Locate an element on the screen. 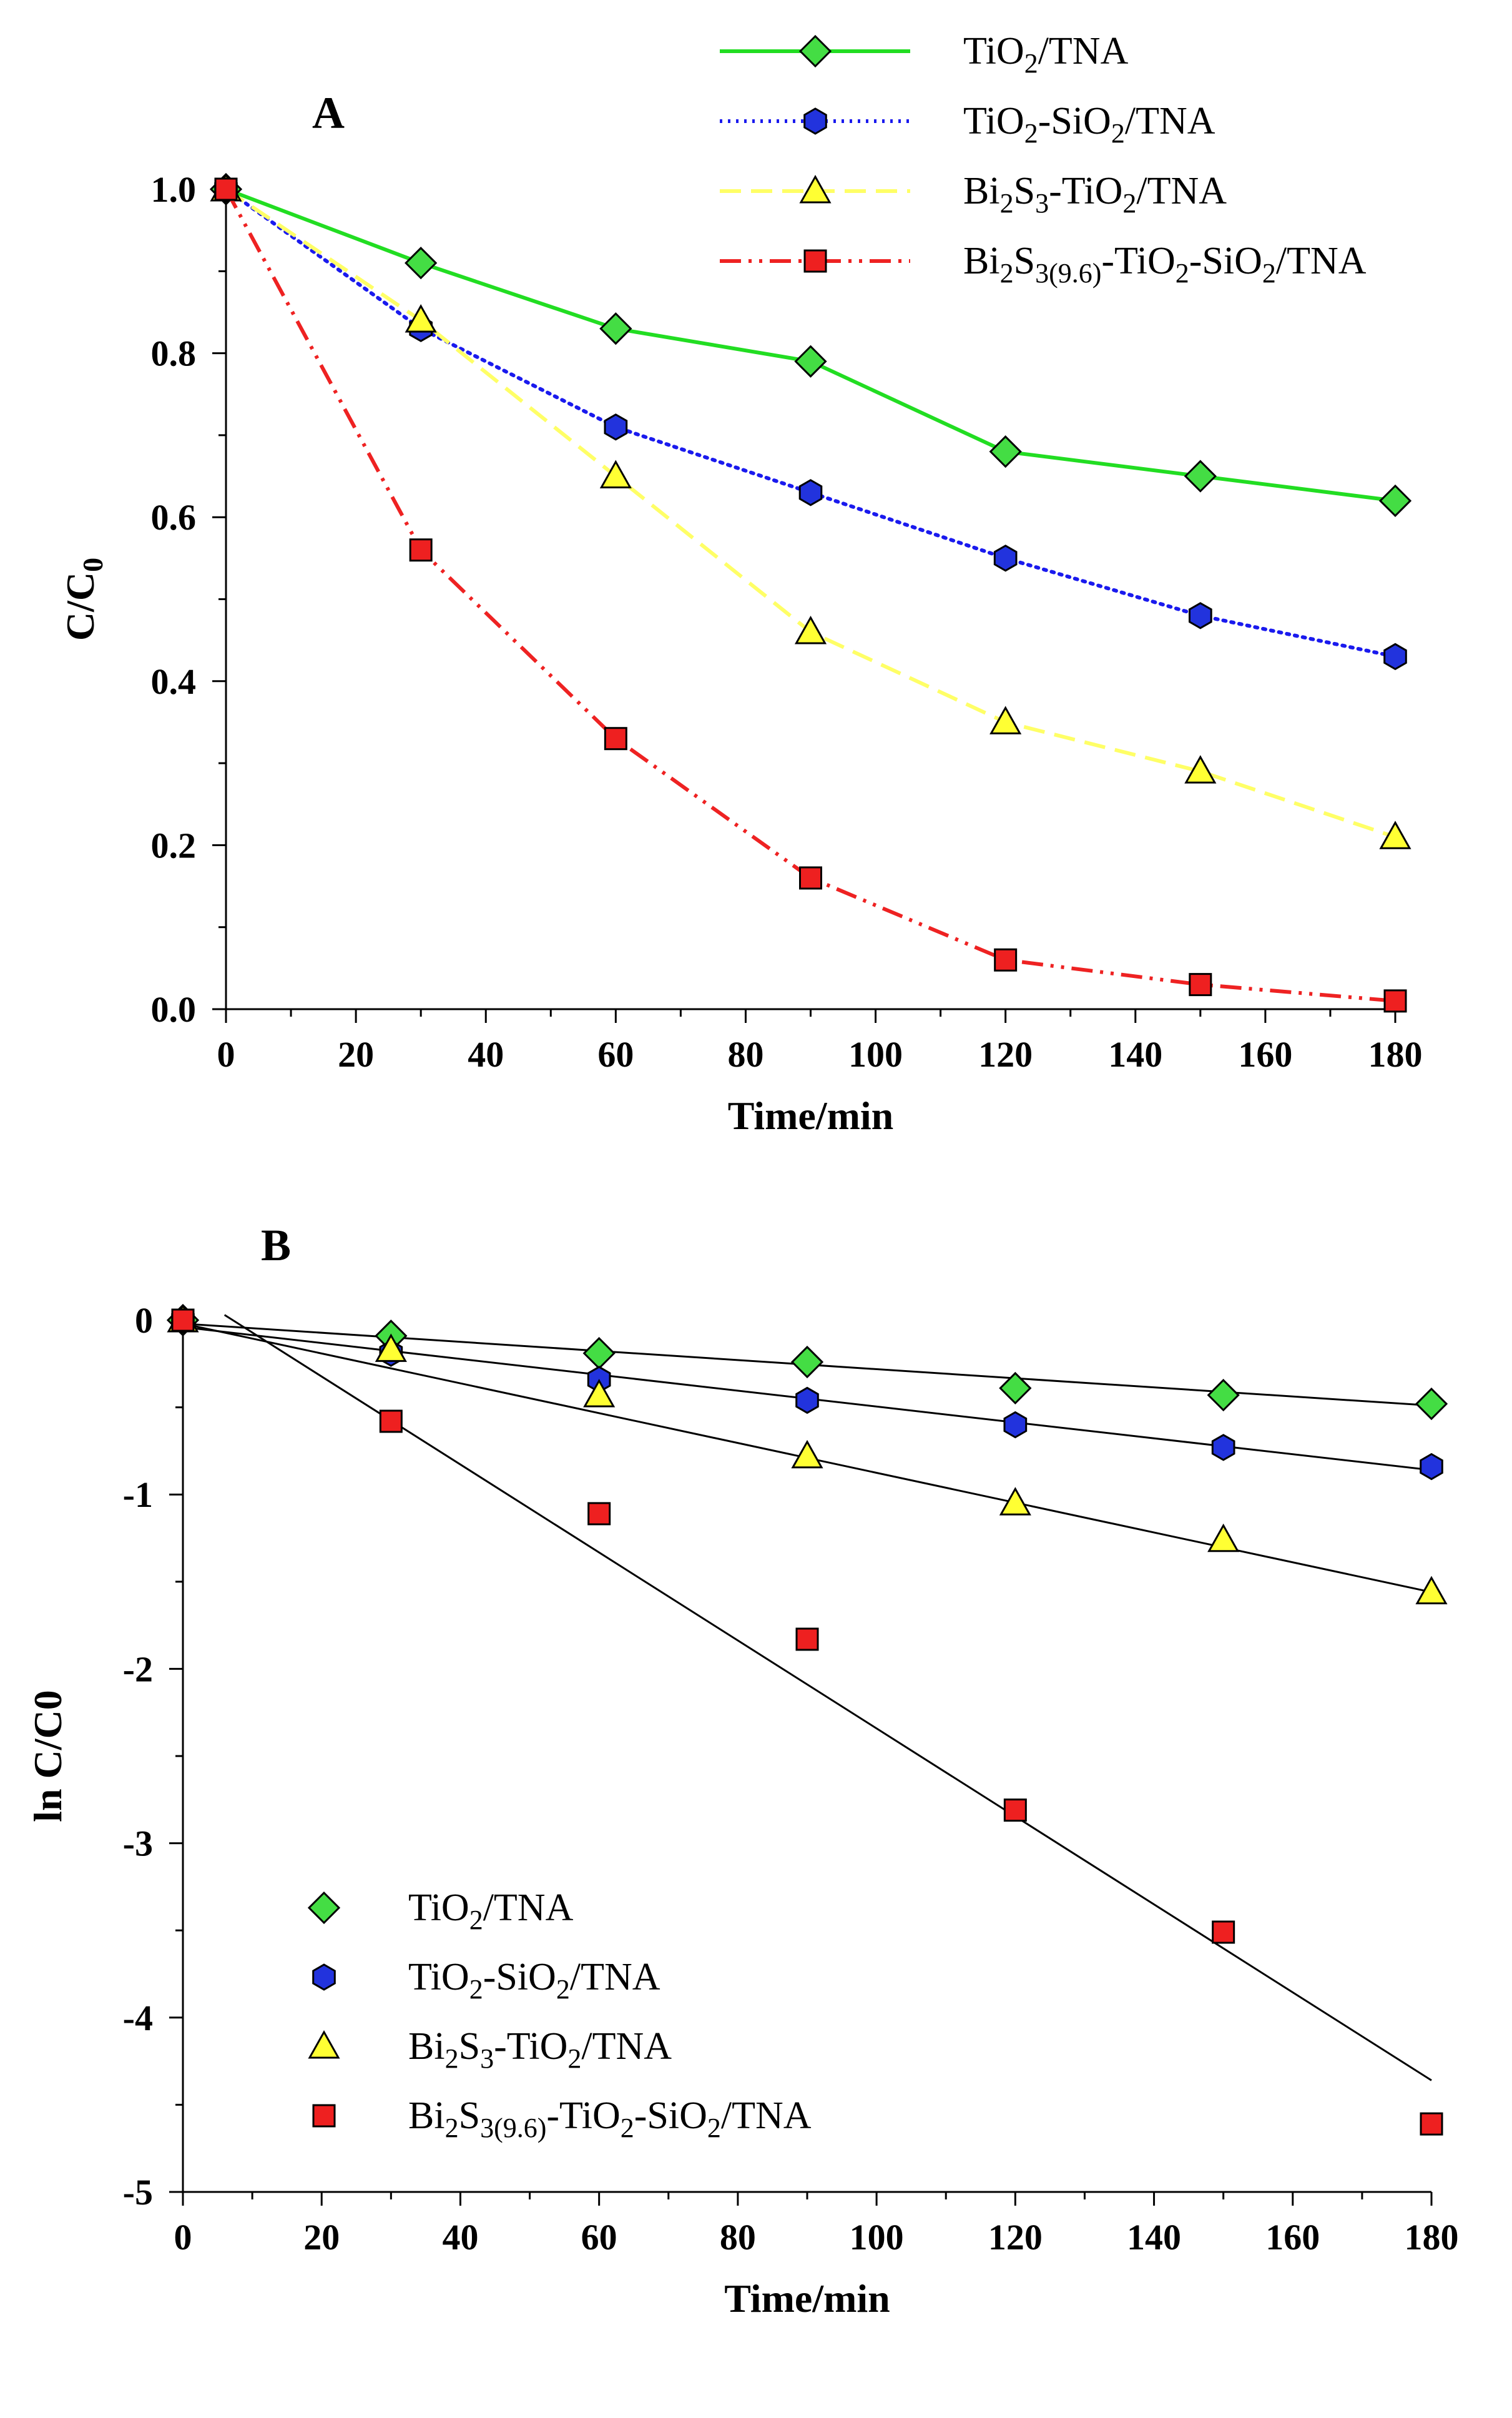 This screenshot has width=1512, height=2418. y-tick-label: -2 is located at coordinates (138, 1669).